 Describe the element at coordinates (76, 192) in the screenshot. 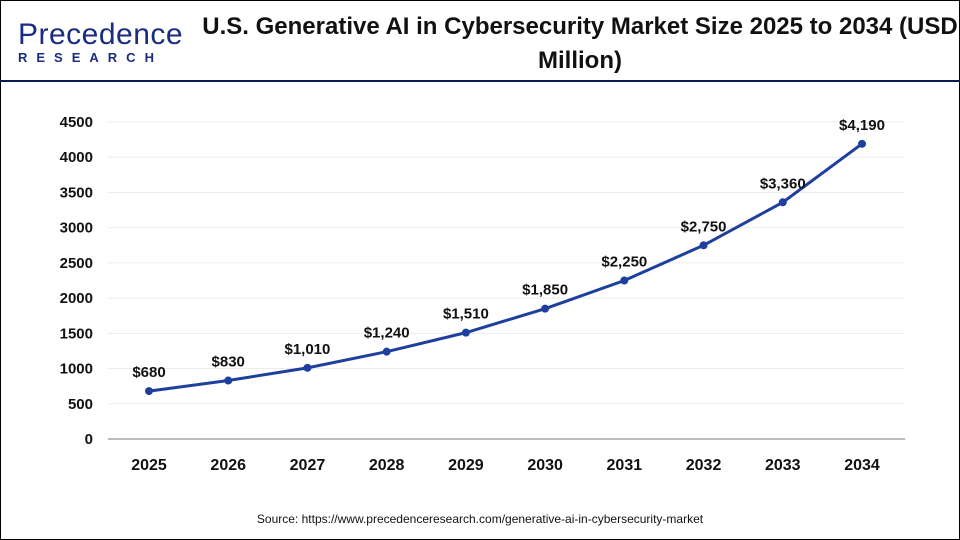

I see `y-tick-label: 3500` at that location.